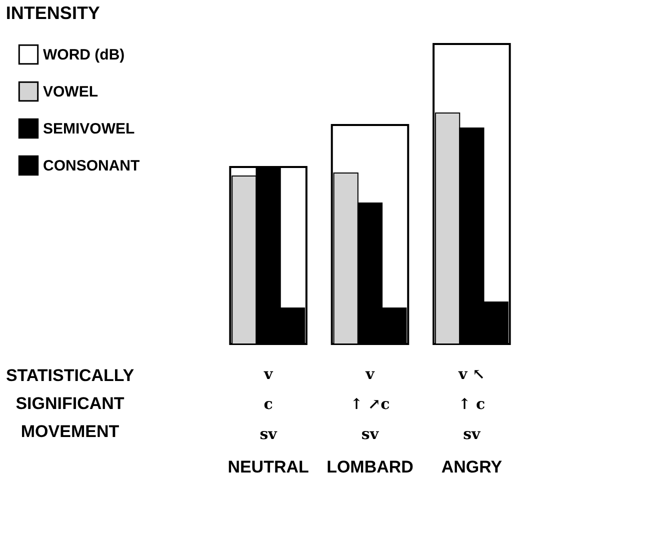 This screenshot has height=548, width=663. I want to click on x-tick-label: LOMBARD, so click(370, 467).